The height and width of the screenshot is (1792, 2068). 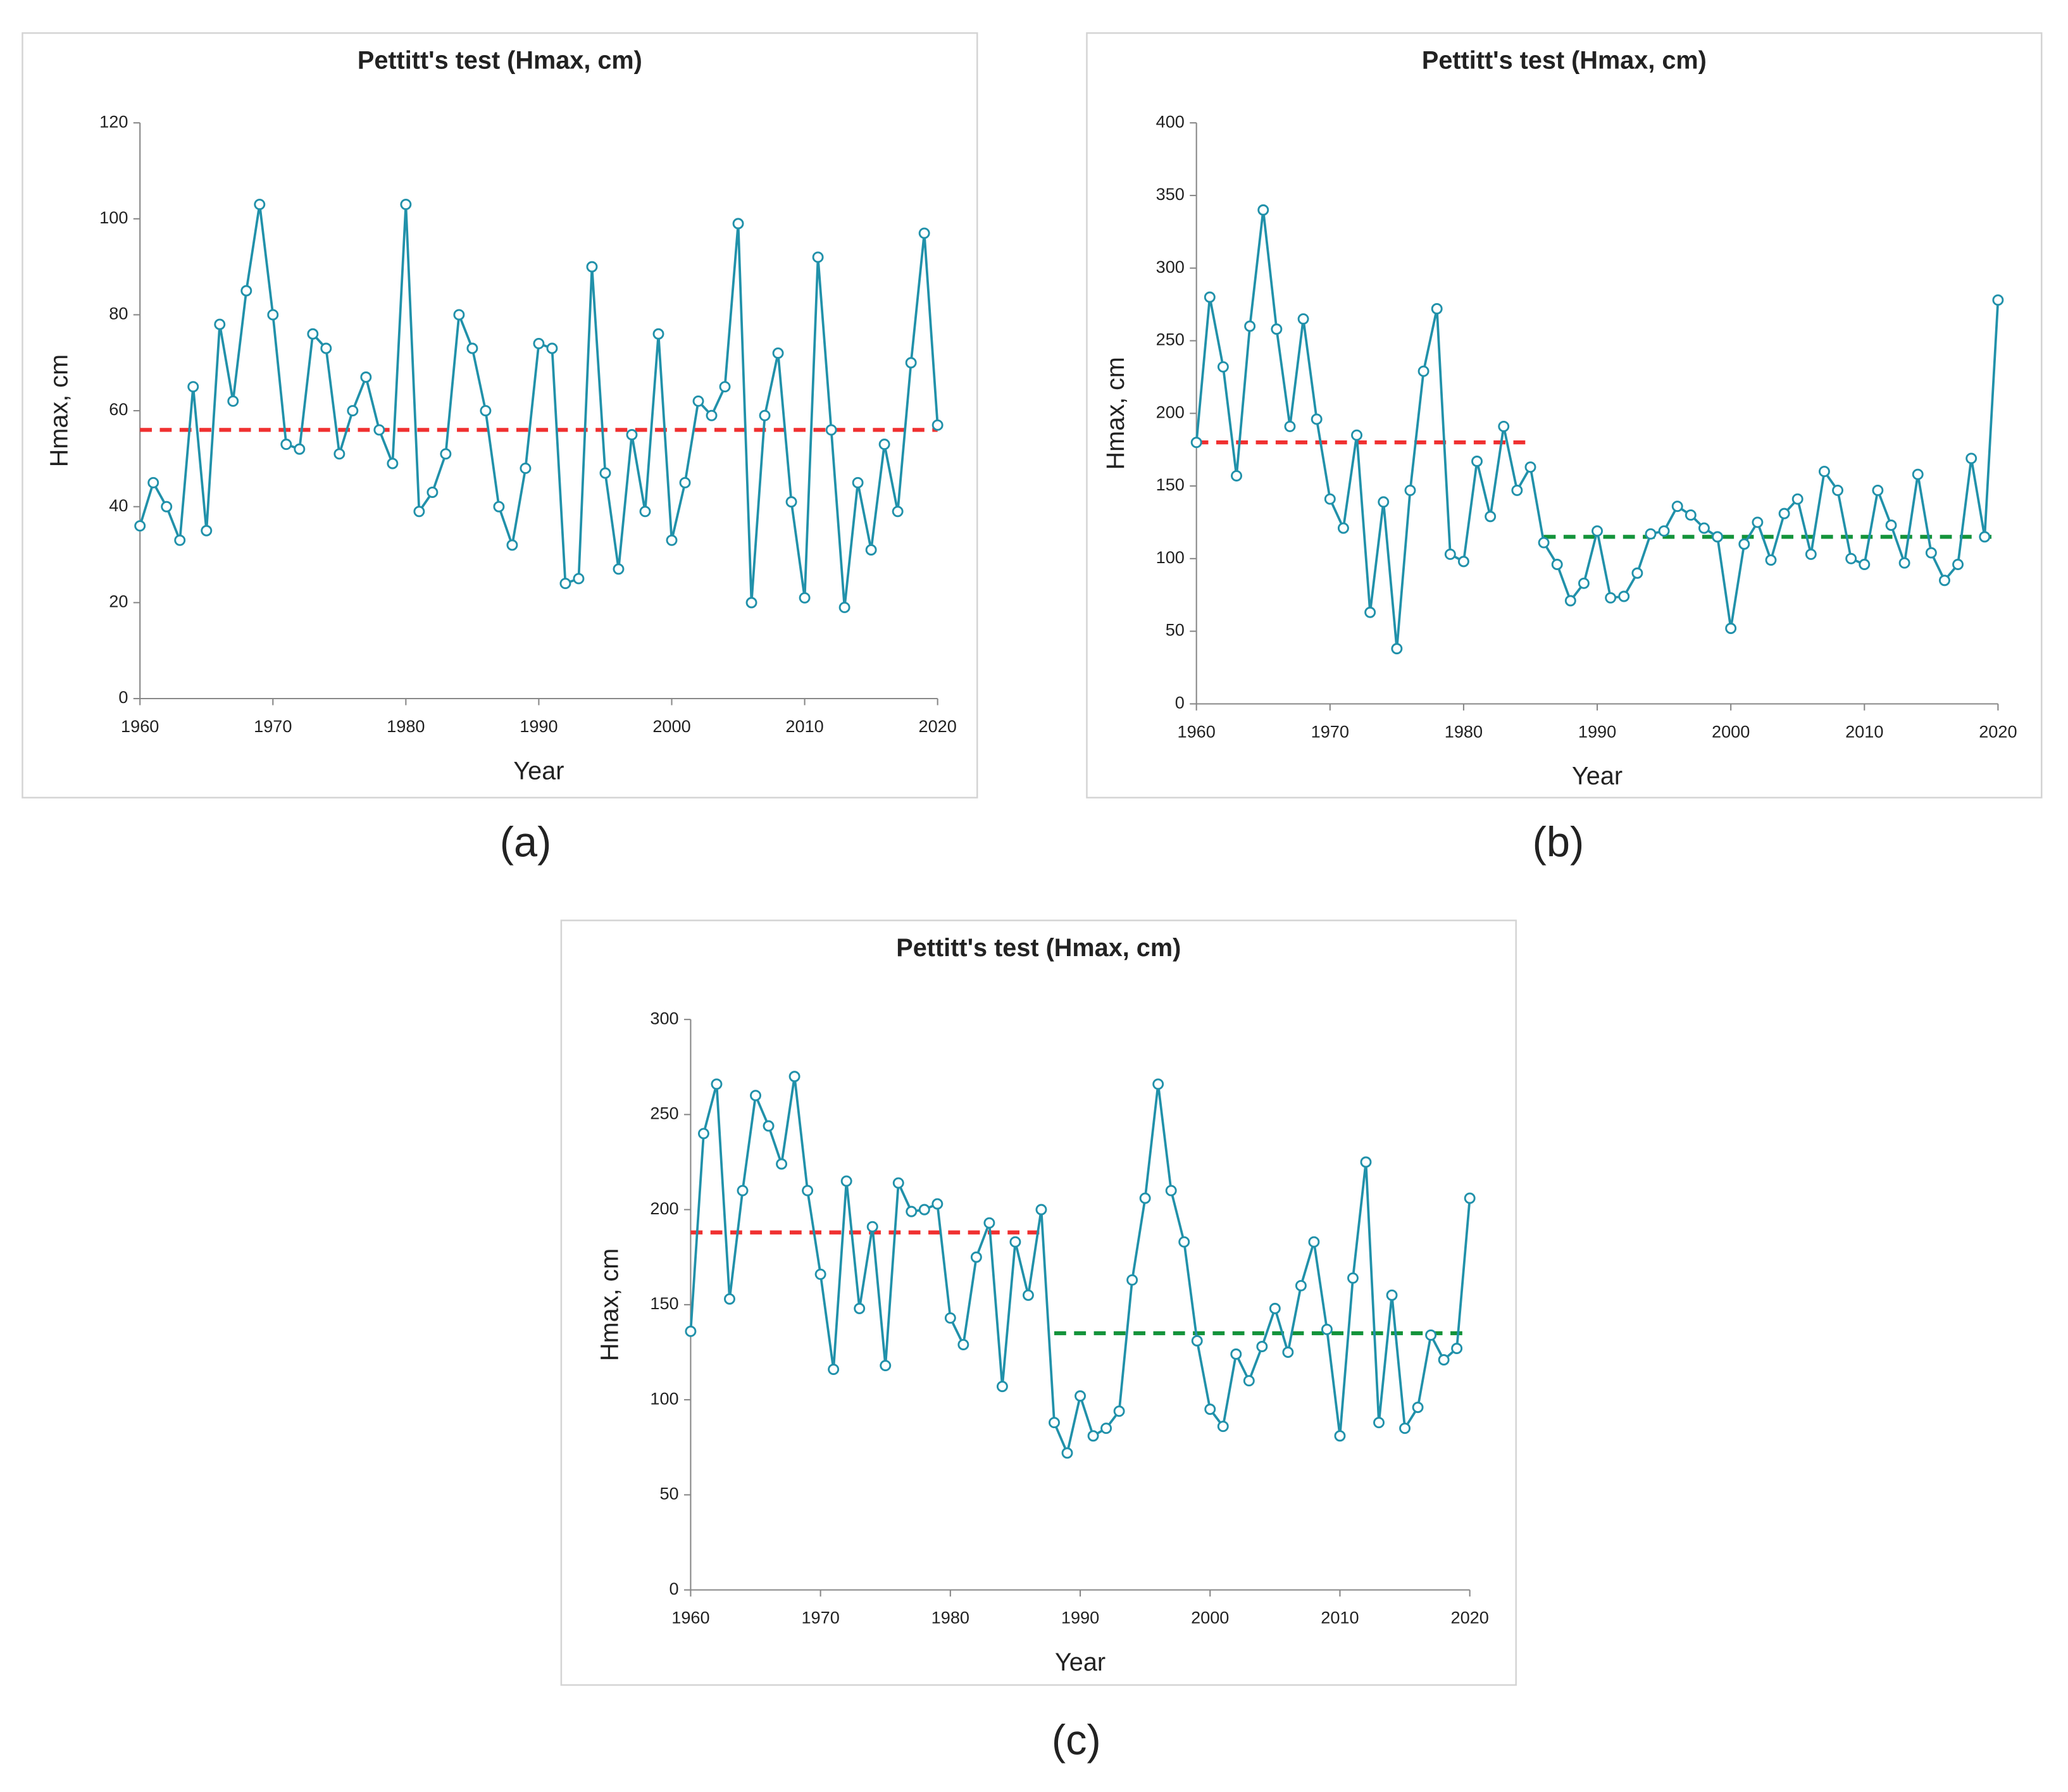 I want to click on y-tick-label: 250, so click(x=1171, y=340).